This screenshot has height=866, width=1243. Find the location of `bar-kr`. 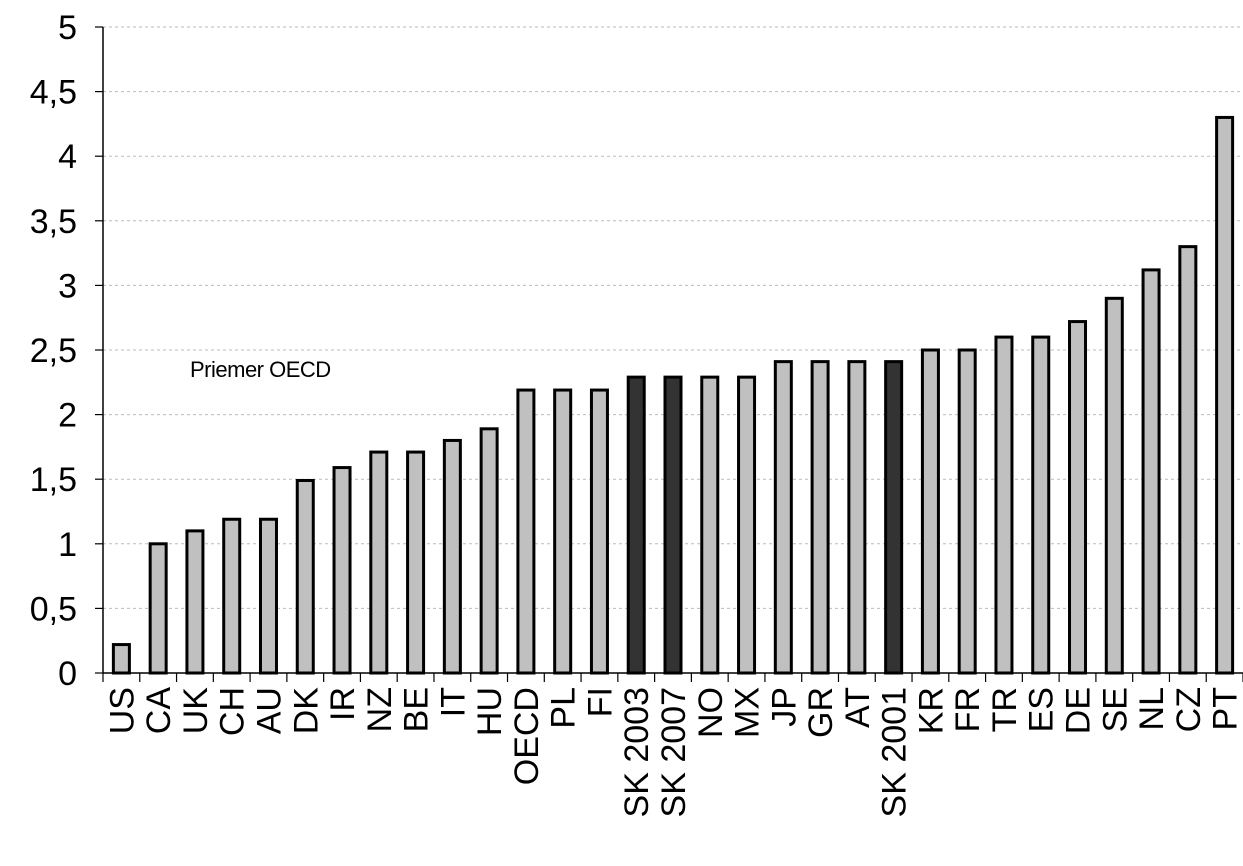

bar-kr is located at coordinates (930, 511).